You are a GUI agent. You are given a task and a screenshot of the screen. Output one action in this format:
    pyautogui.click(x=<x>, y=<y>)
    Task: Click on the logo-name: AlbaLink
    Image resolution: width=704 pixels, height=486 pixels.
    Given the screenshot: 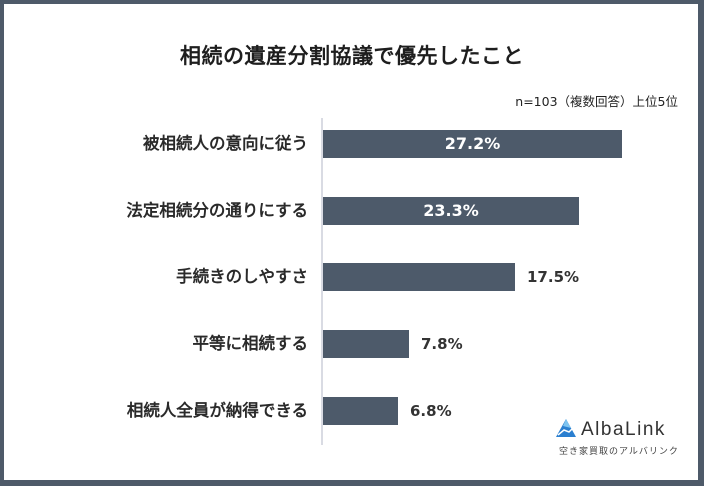 What is the action you would take?
    pyautogui.click(x=623, y=429)
    